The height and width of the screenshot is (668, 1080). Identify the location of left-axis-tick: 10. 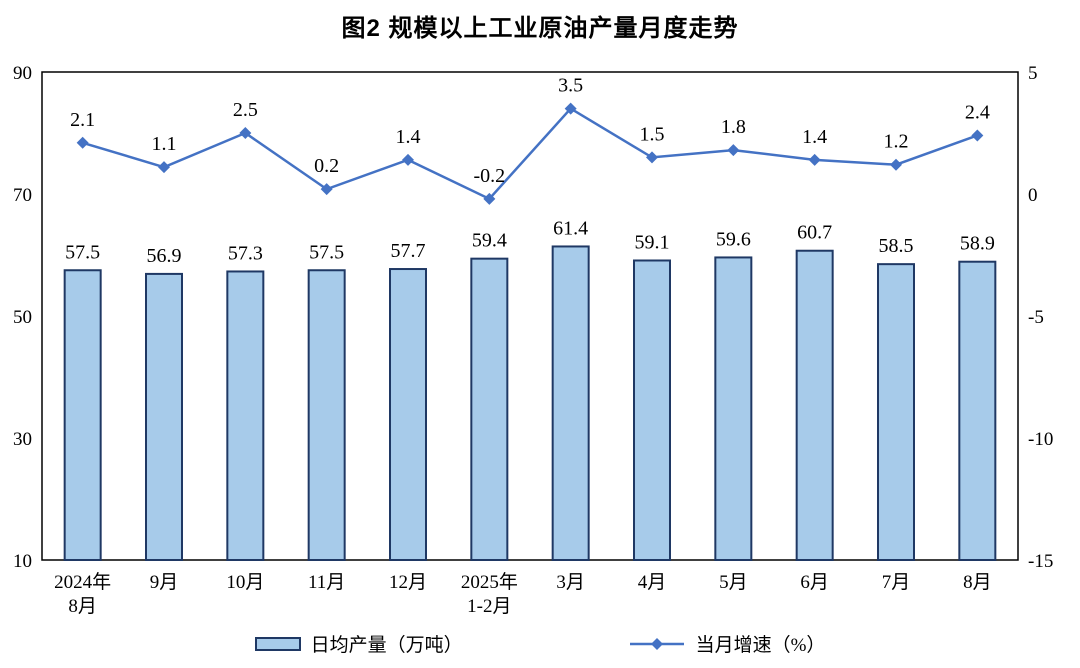
(22, 561).